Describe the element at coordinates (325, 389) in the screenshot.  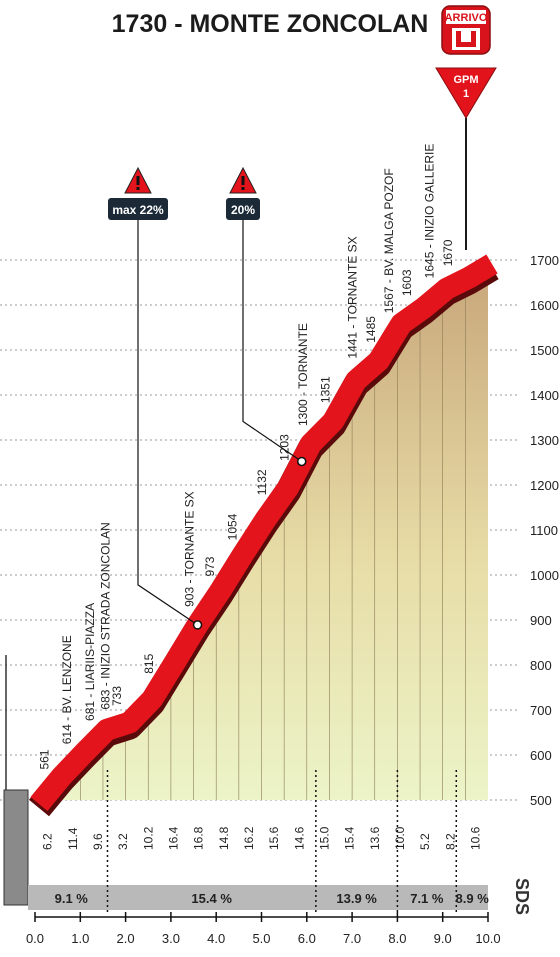
I see `waypoint-label: 1351` at that location.